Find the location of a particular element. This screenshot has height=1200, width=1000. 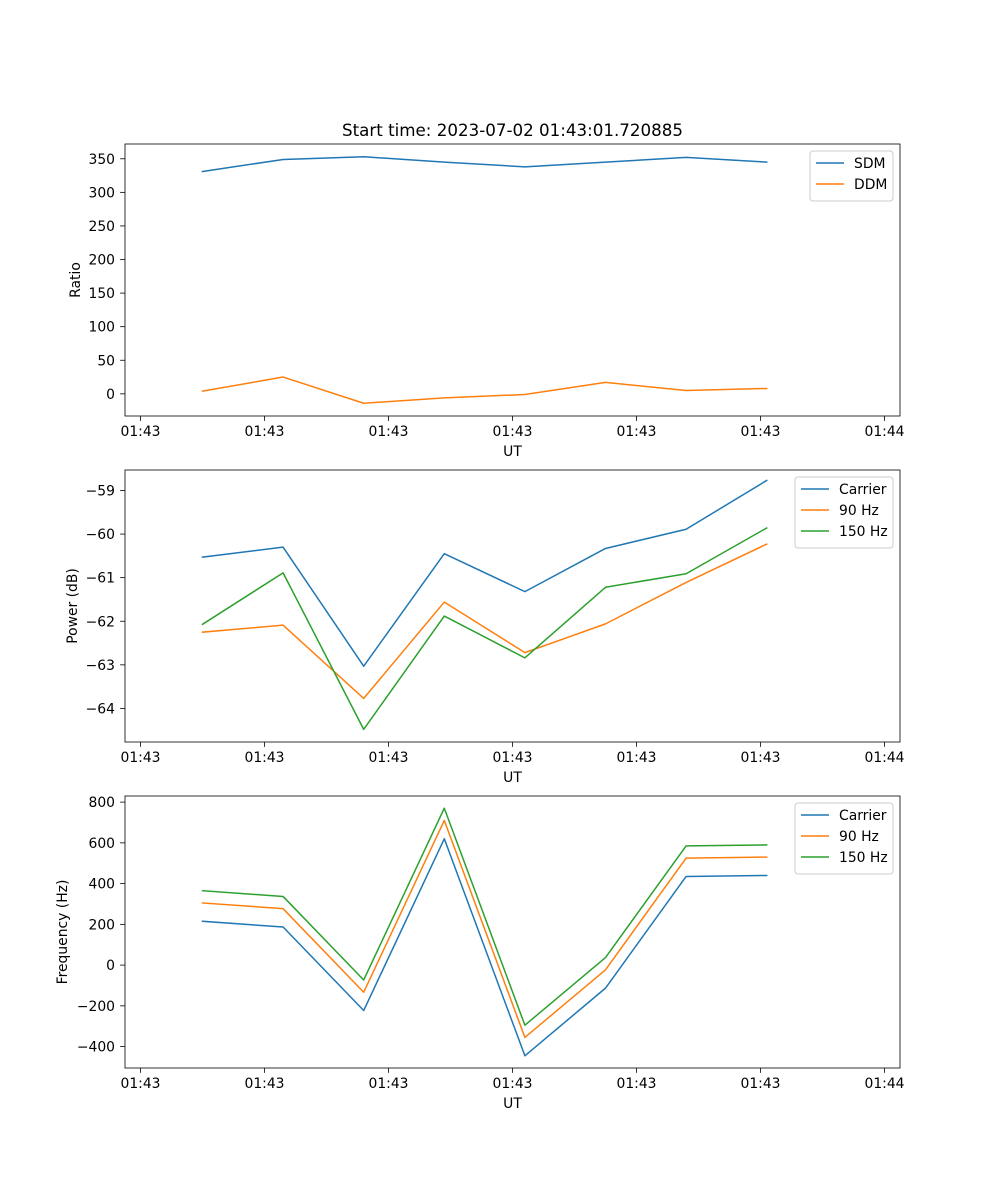

y-tick-label: 250 is located at coordinates (101, 227).